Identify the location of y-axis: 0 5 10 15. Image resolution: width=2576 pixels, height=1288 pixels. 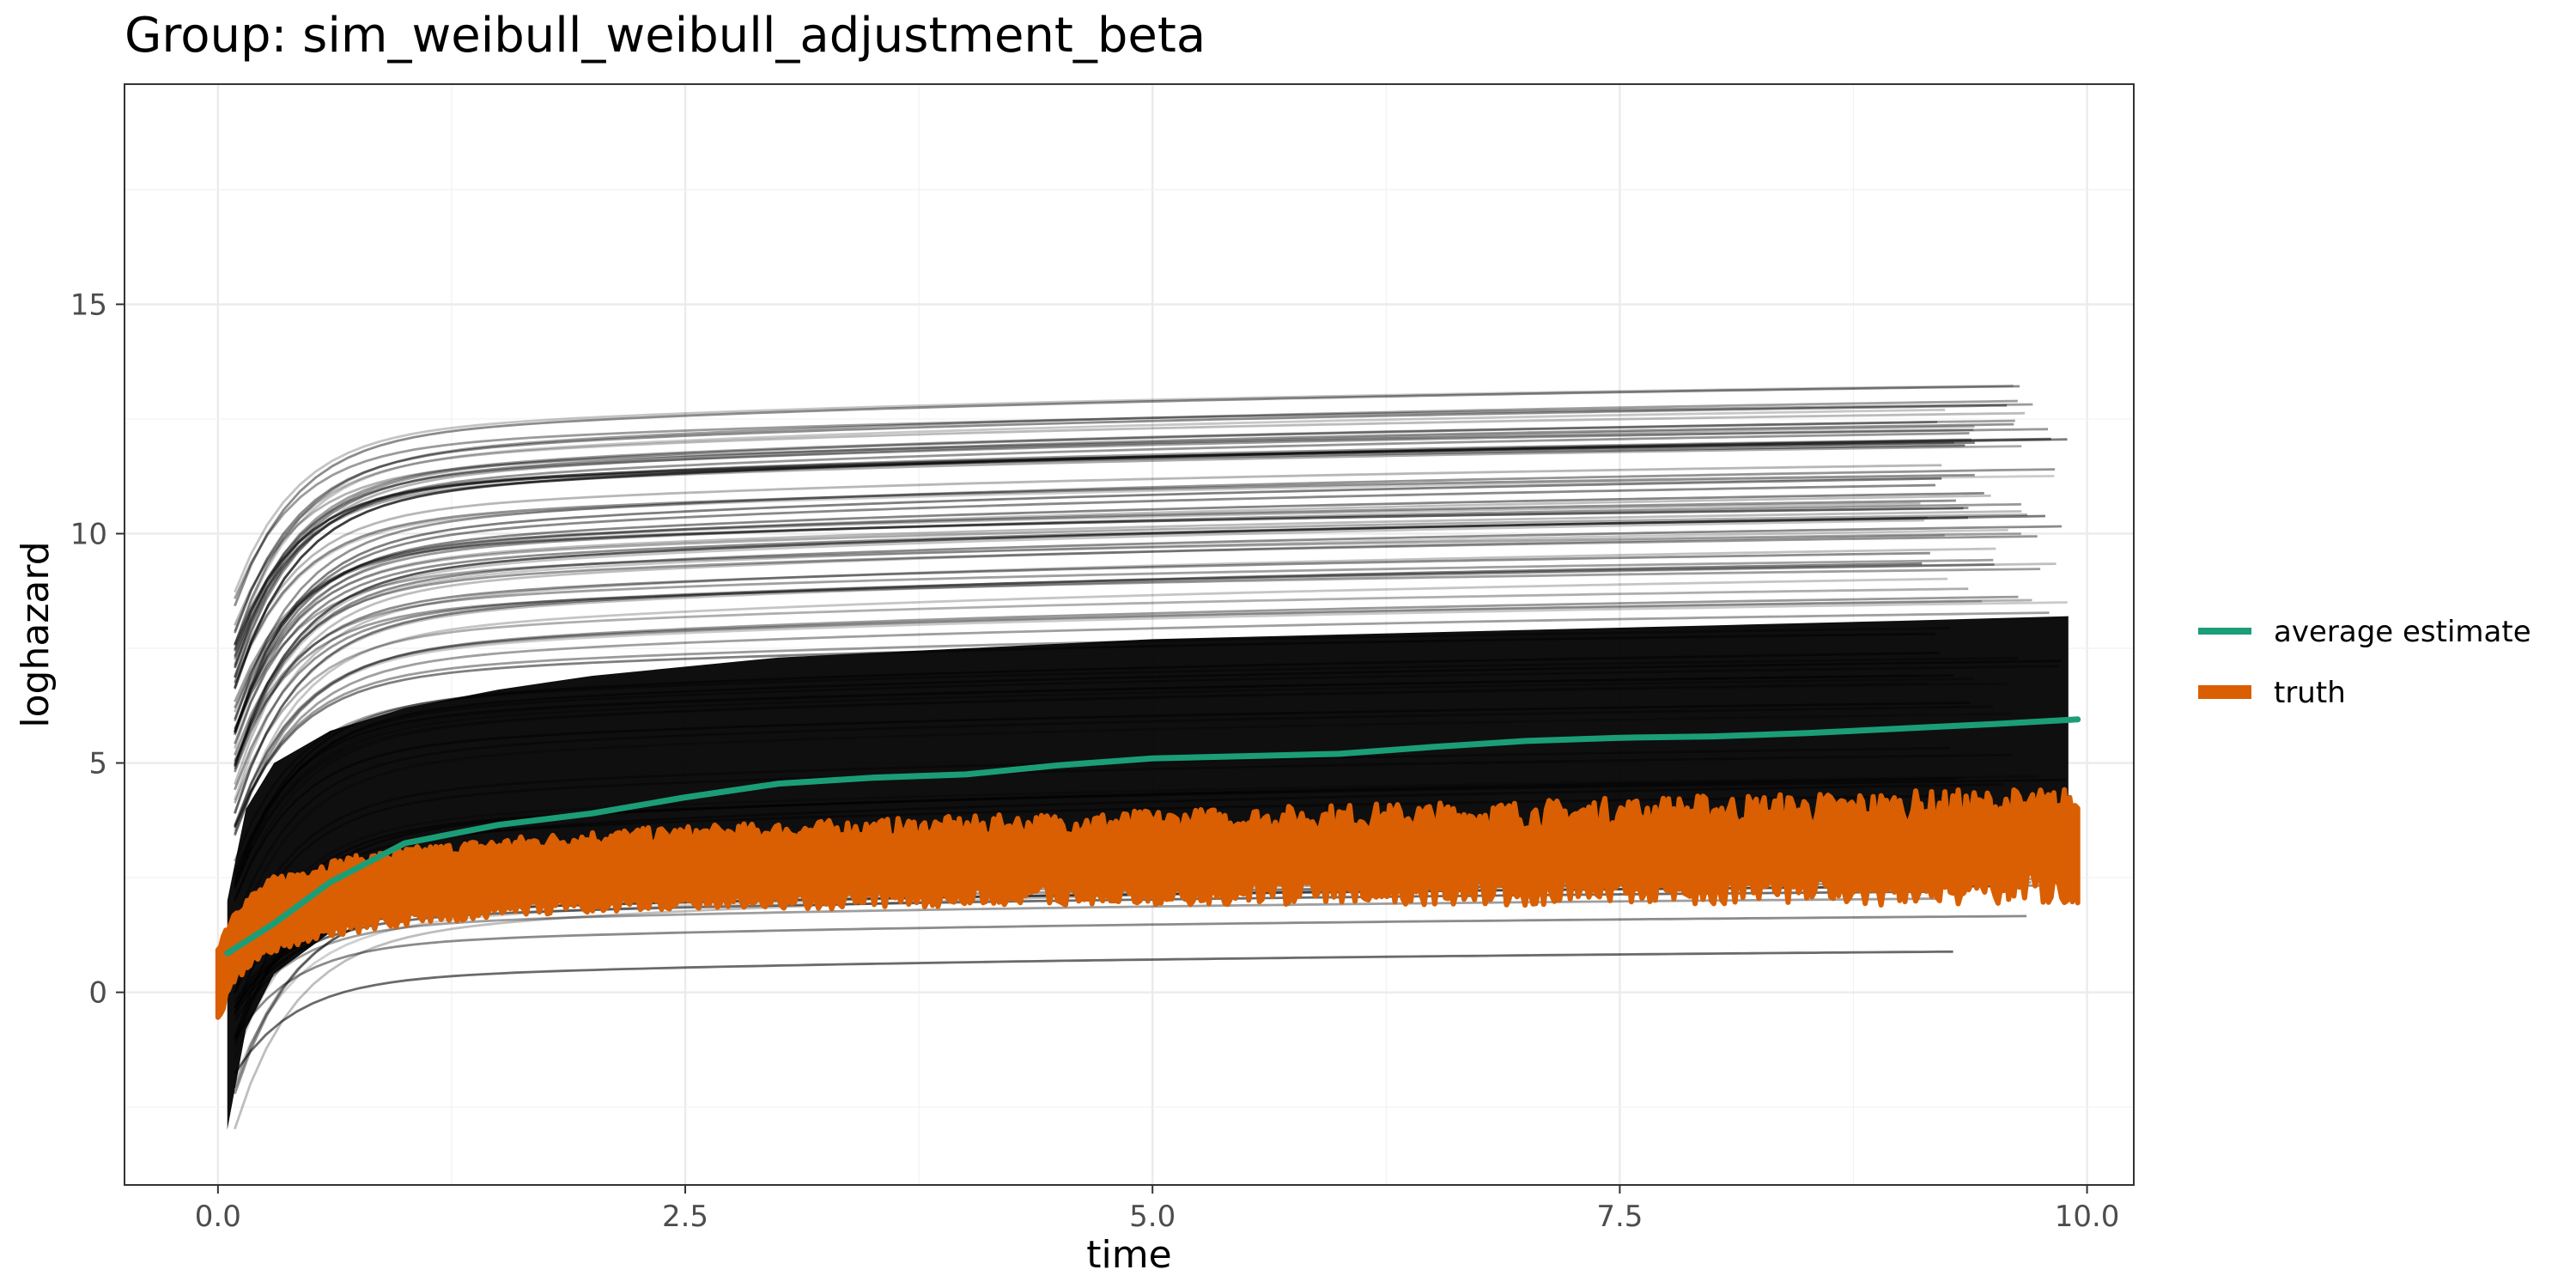
(98, 649).